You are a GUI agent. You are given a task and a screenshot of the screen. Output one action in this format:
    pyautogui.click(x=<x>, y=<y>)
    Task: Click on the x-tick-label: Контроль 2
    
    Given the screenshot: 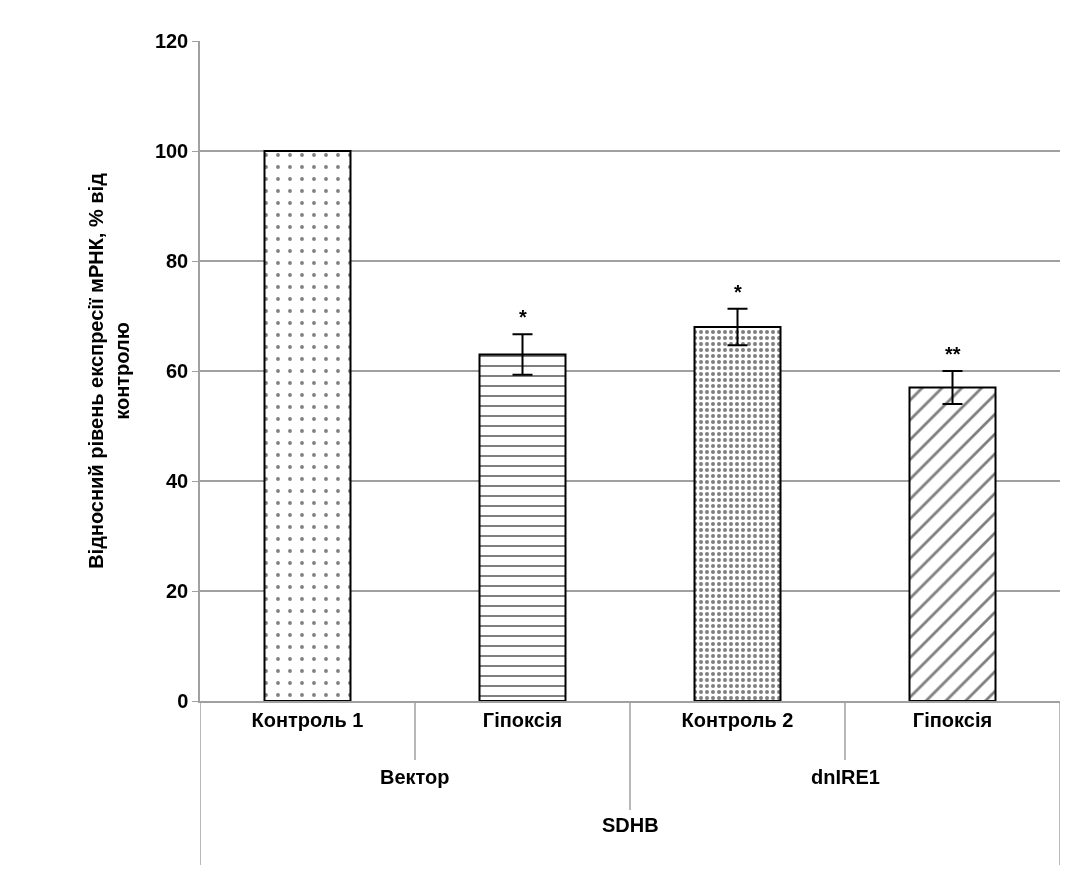 What is the action you would take?
    pyautogui.click(x=737, y=719)
    